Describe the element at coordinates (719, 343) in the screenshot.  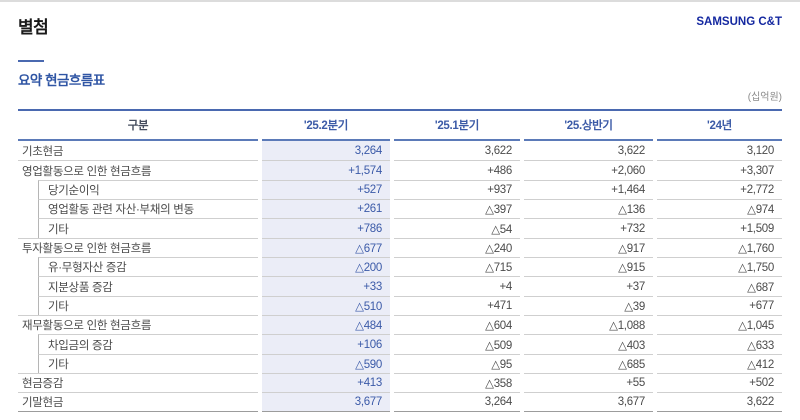
I see `cell-value: △633` at that location.